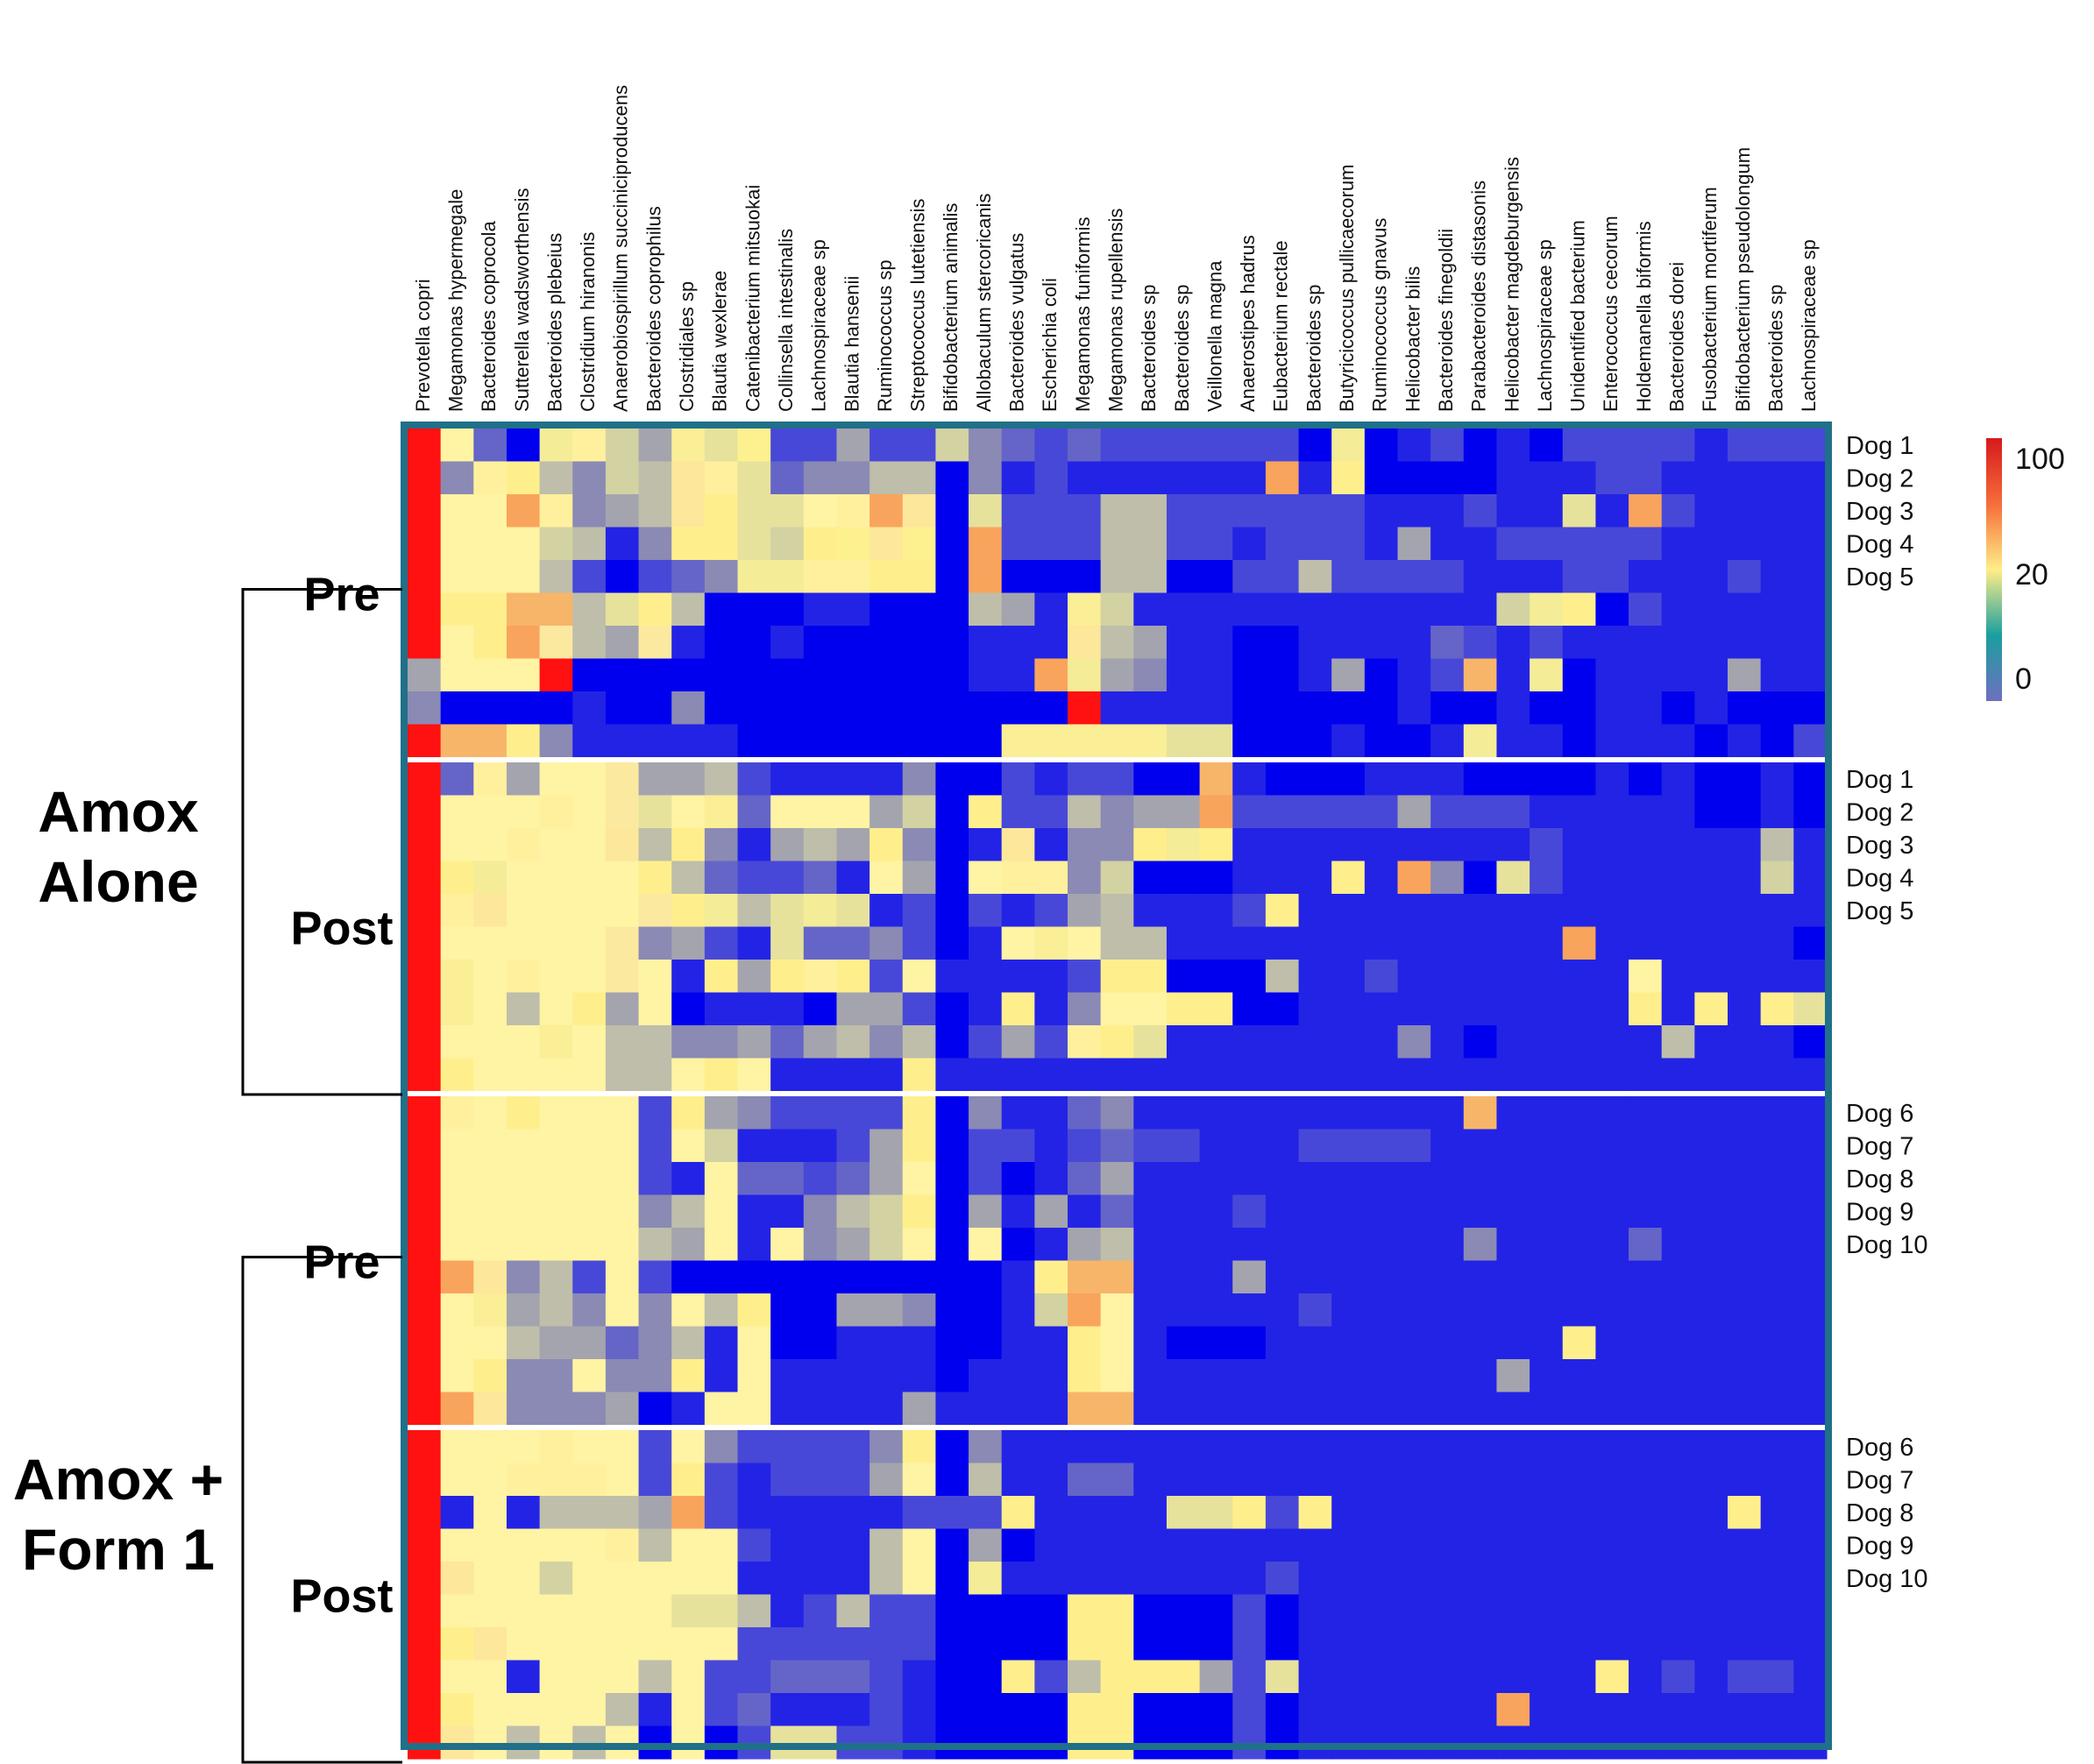 Image resolution: width=2094 pixels, height=1764 pixels. Describe the element at coordinates (1879, 1448) in the screenshot. I see `row-label: Dog 6` at that location.